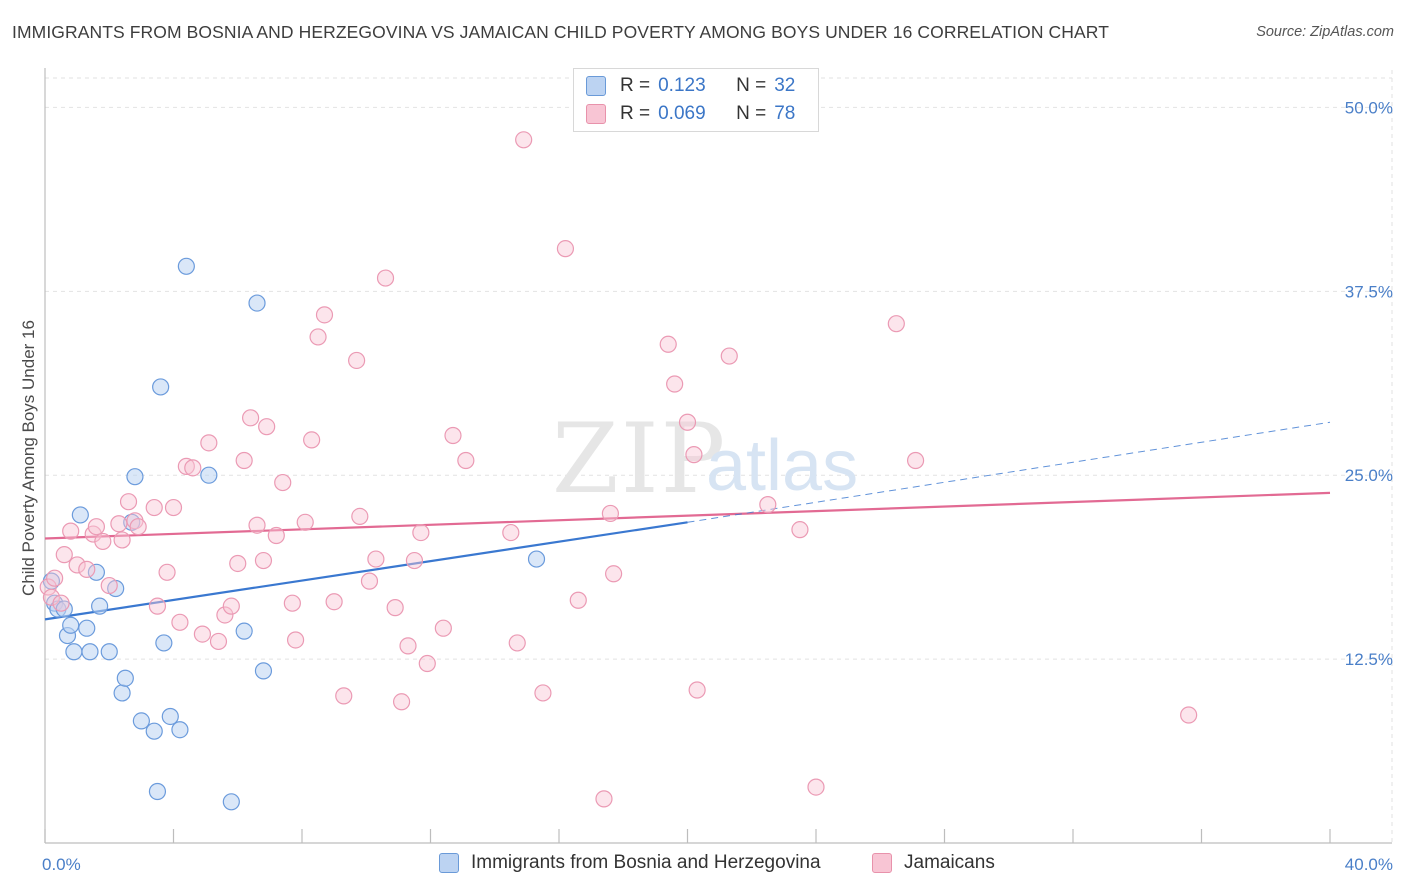  Describe the element at coordinates (596, 86) in the screenshot. I see `legend-swatch-blue` at that location.